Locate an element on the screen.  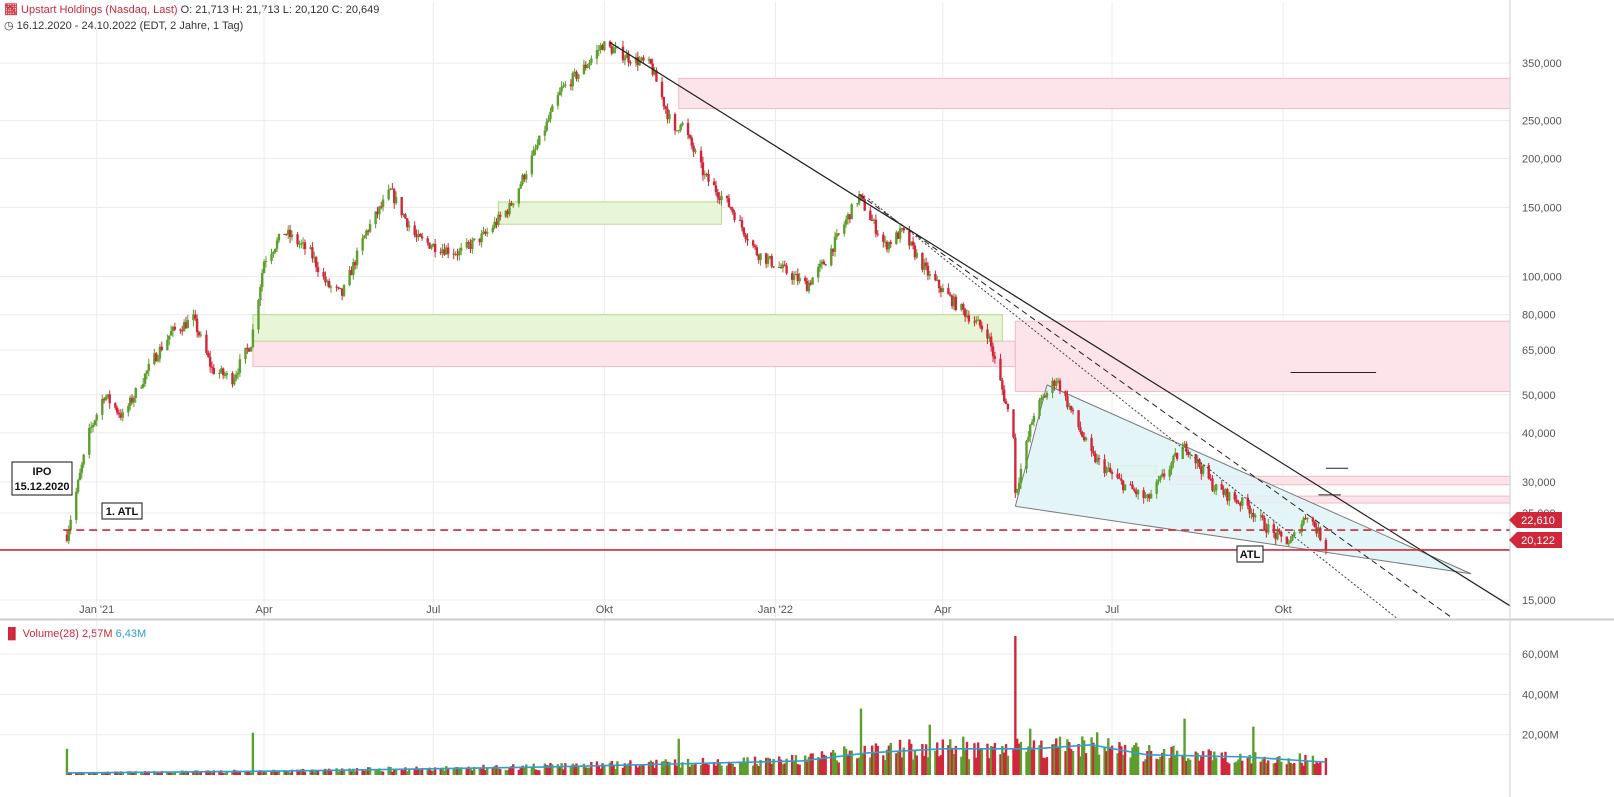
supply-zone is located at coordinates (634, 354).